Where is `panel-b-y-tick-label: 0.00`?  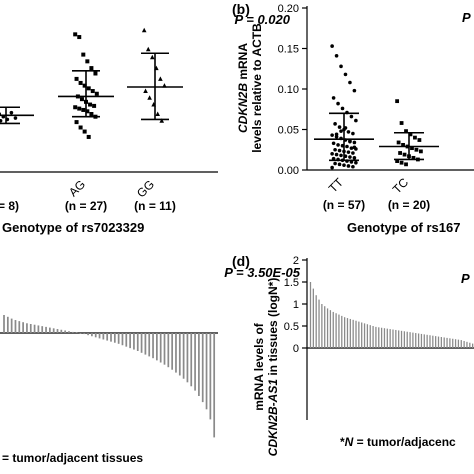
panel-b-y-tick-label: 0.00 is located at coordinates (288, 171).